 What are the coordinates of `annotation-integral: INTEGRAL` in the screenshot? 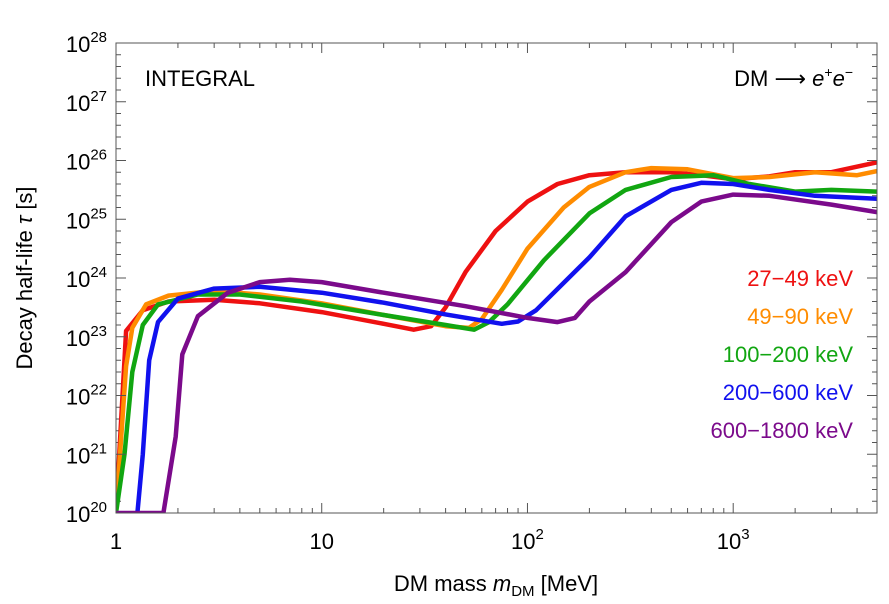 It's located at (200, 78).